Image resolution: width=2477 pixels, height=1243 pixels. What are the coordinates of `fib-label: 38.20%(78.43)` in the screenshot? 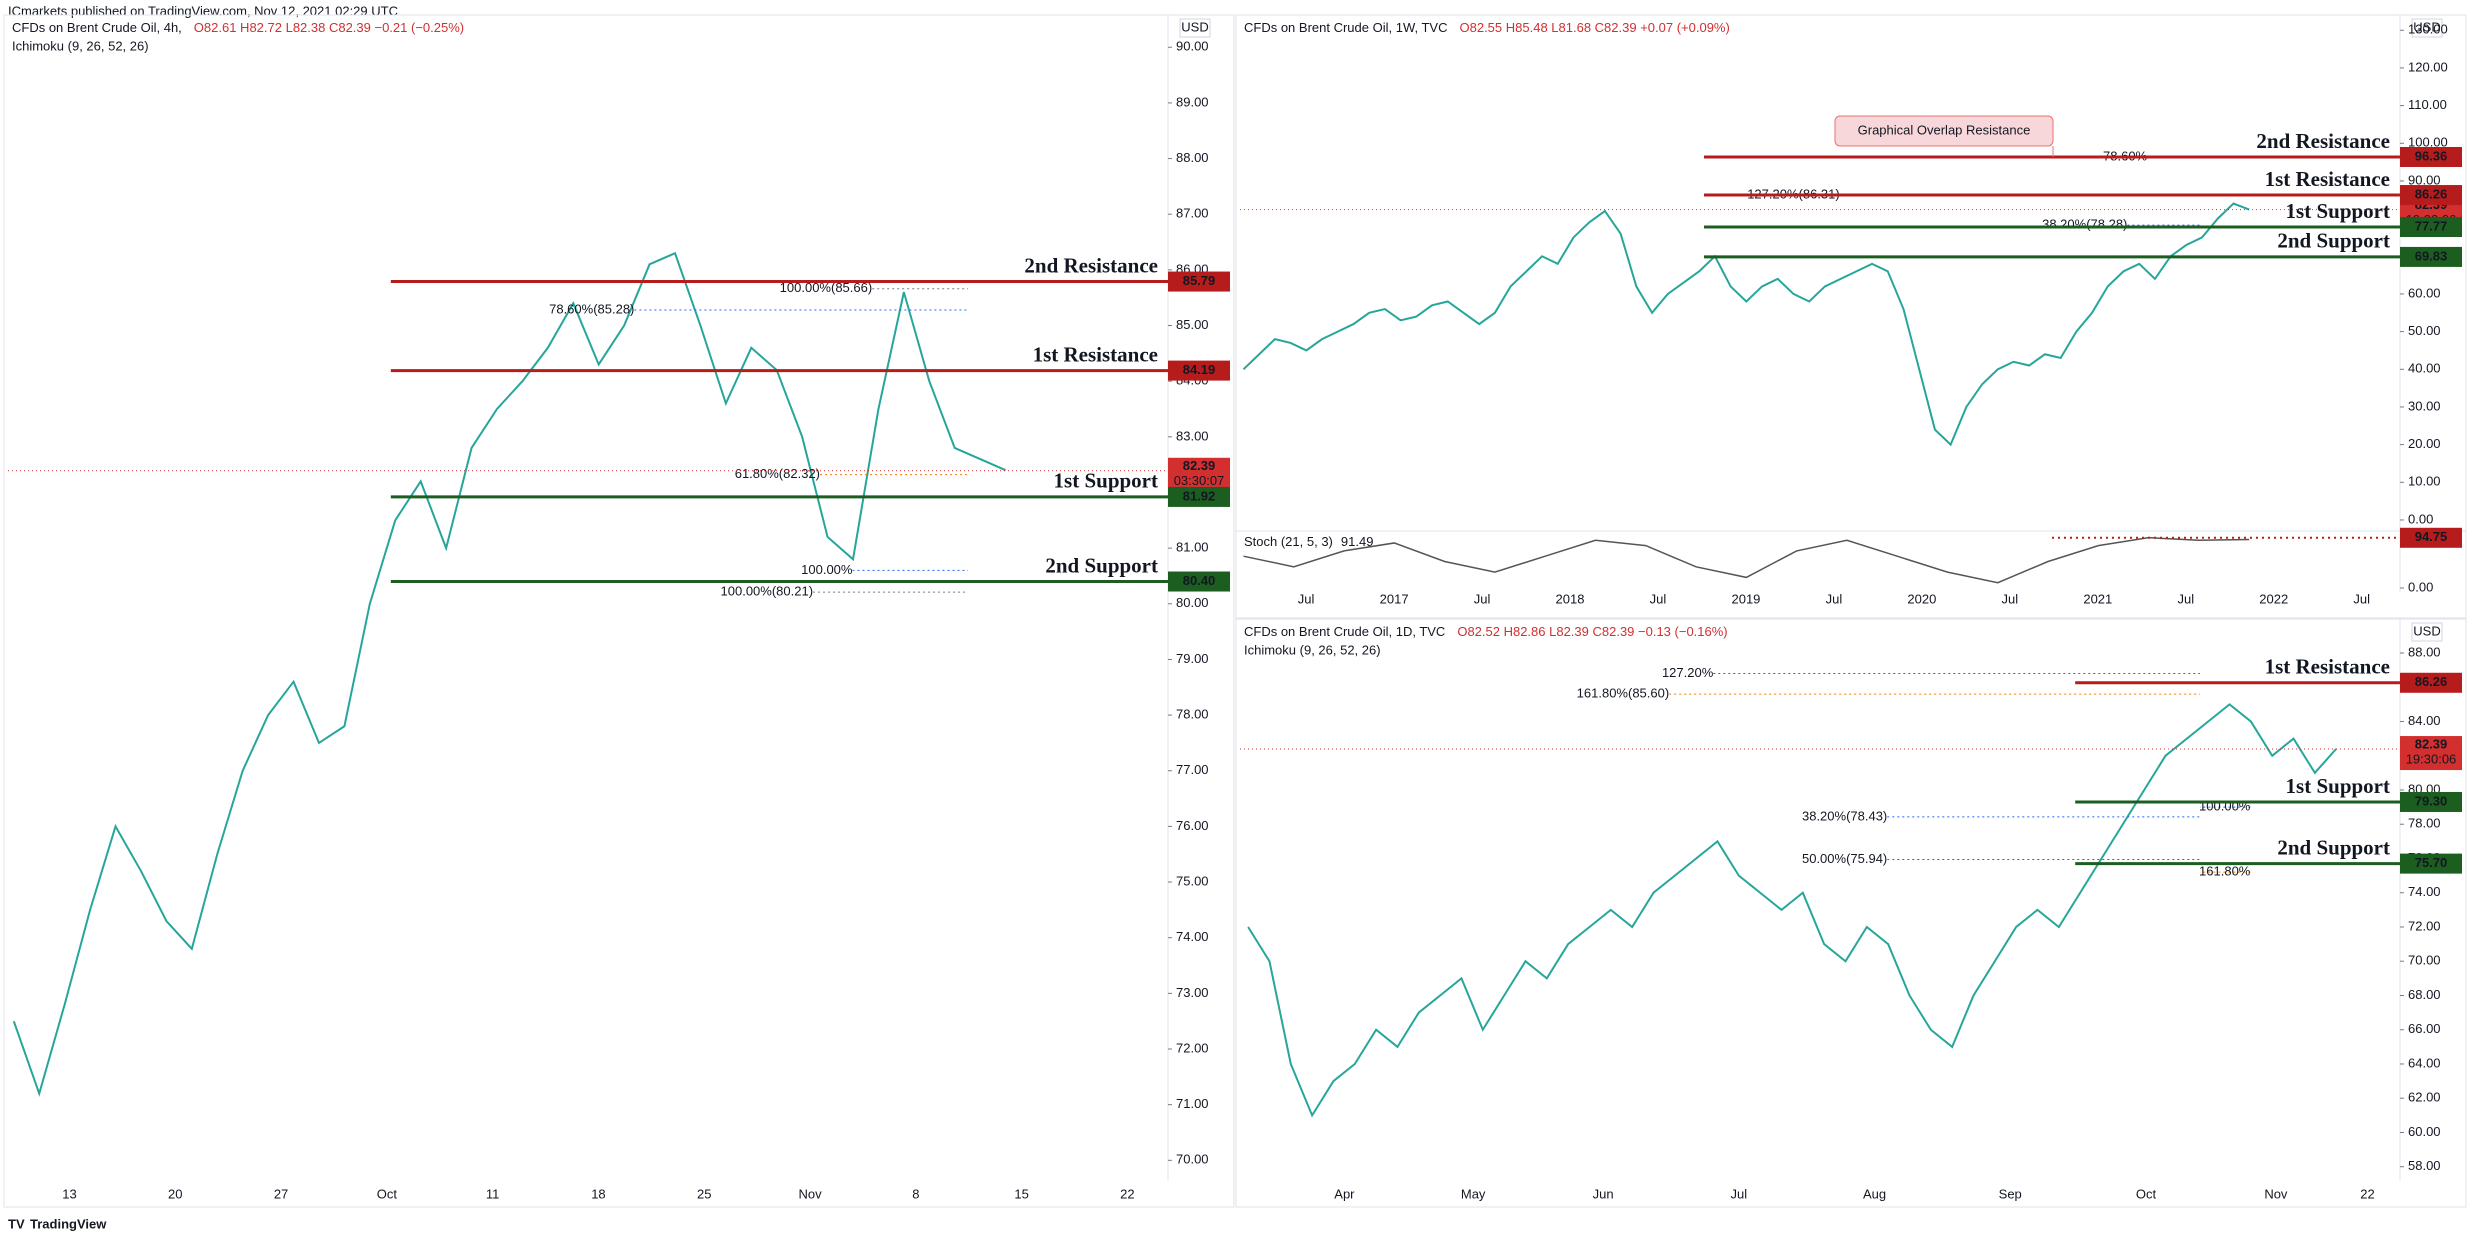 It's located at (1844, 815).